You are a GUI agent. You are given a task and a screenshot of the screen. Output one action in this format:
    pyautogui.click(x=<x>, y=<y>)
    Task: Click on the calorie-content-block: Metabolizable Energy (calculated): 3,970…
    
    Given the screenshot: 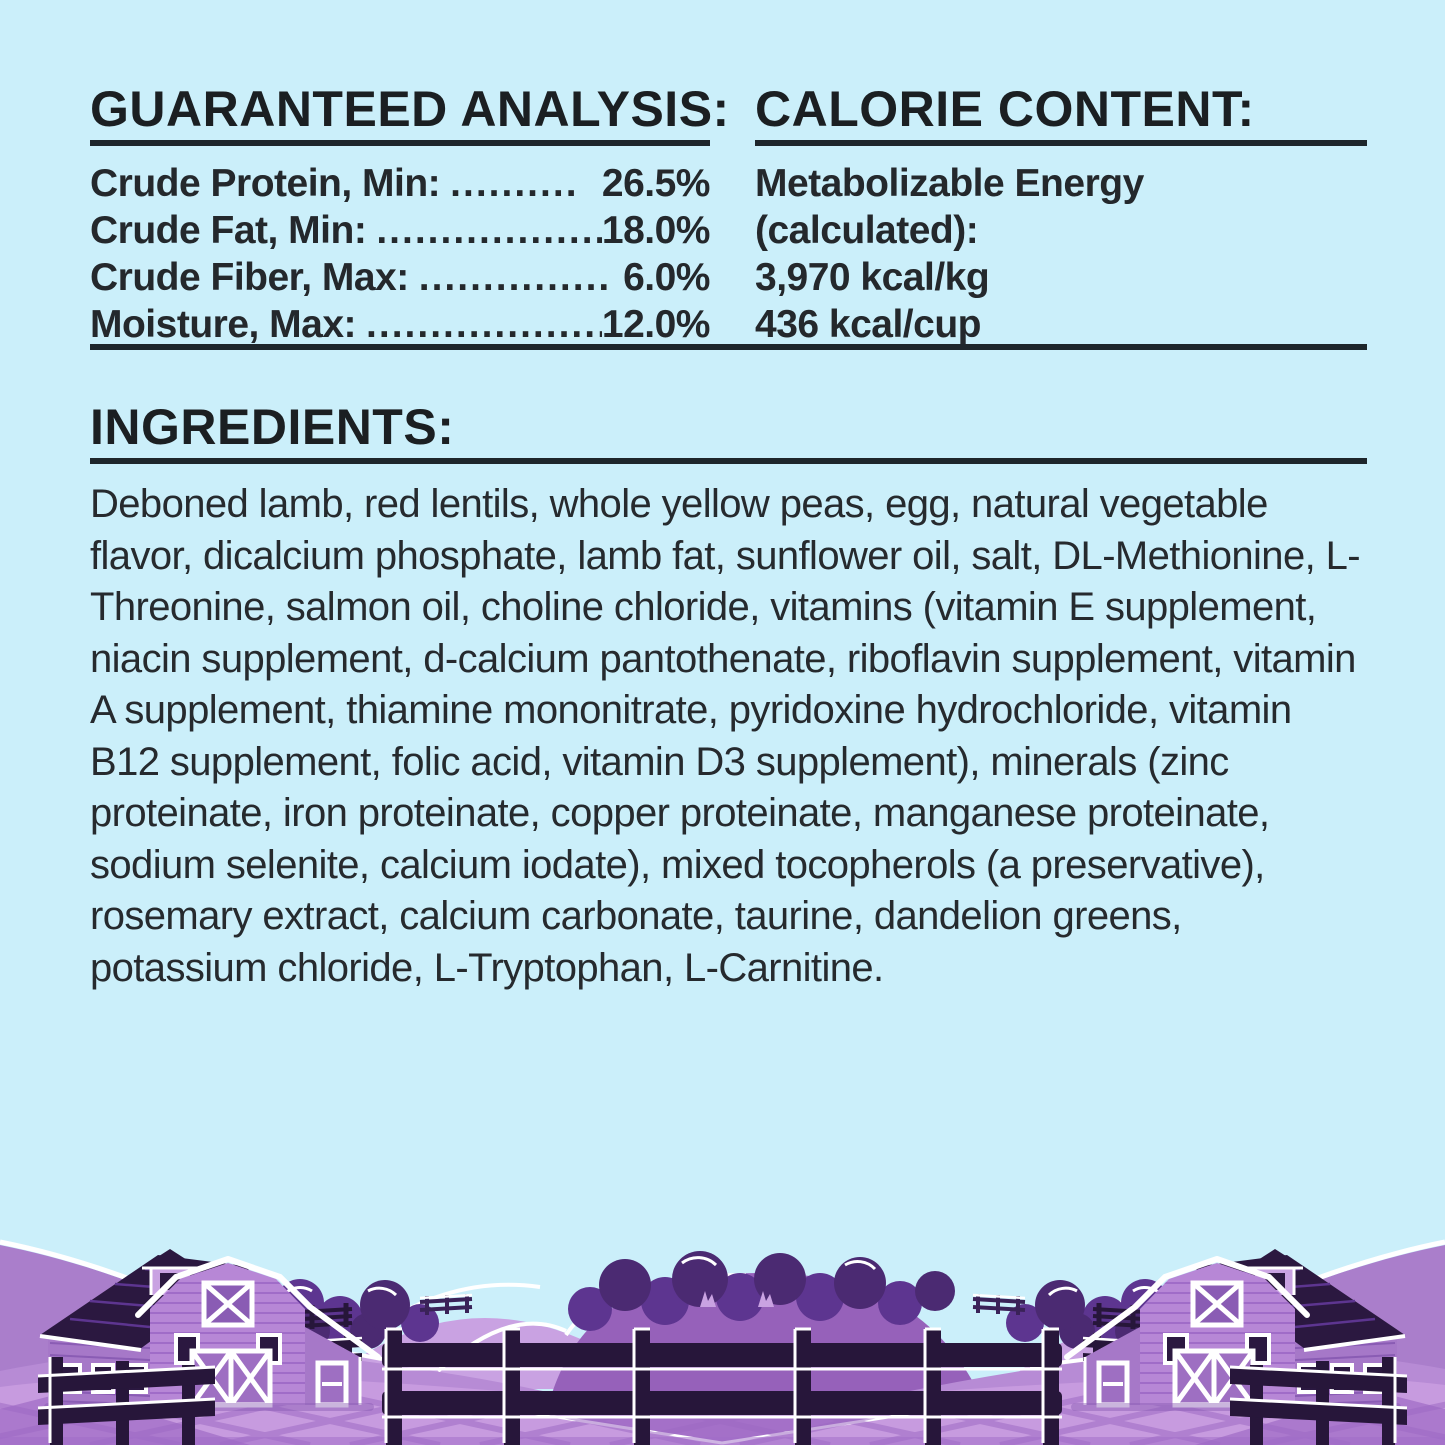 What is the action you would take?
    pyautogui.click(x=1061, y=254)
    